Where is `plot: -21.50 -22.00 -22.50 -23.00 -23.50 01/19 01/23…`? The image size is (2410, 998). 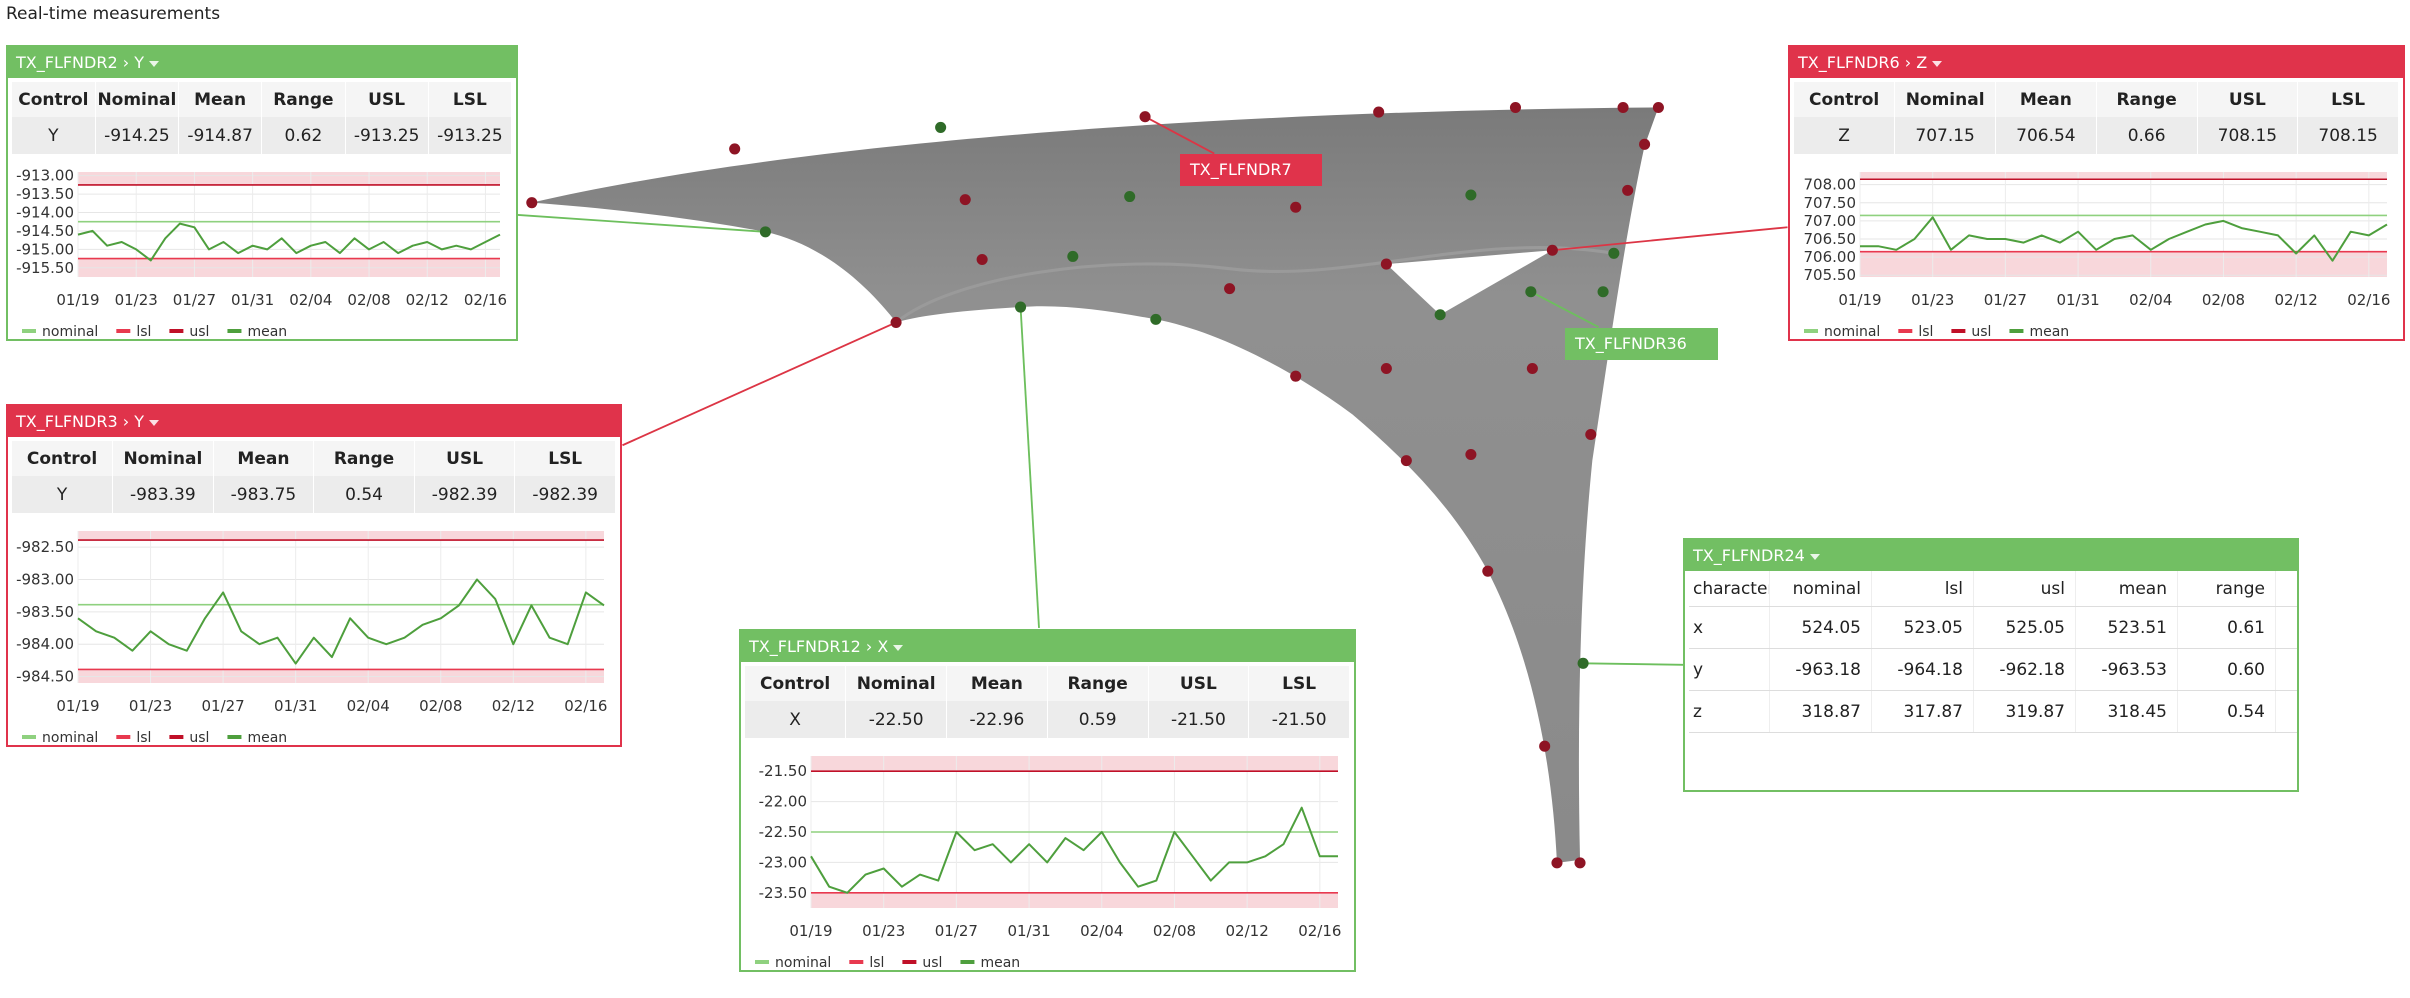 plot: -21.50 -22.00 -22.50 -23.00 -23.50 01/19 01/23… is located at coordinates (1050, 848).